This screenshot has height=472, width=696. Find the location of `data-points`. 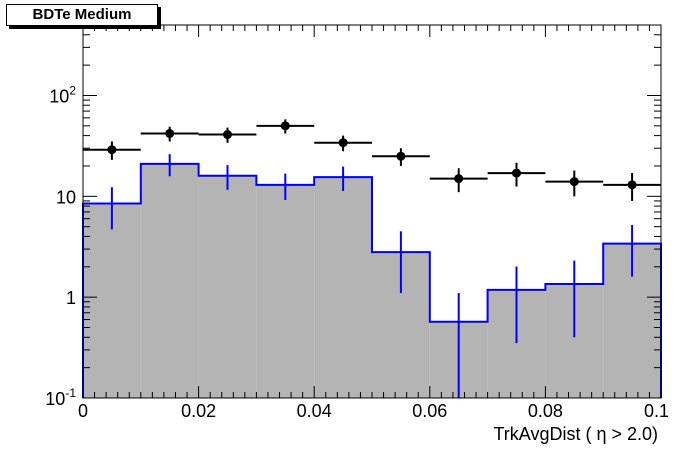

data-points is located at coordinates (372, 160).